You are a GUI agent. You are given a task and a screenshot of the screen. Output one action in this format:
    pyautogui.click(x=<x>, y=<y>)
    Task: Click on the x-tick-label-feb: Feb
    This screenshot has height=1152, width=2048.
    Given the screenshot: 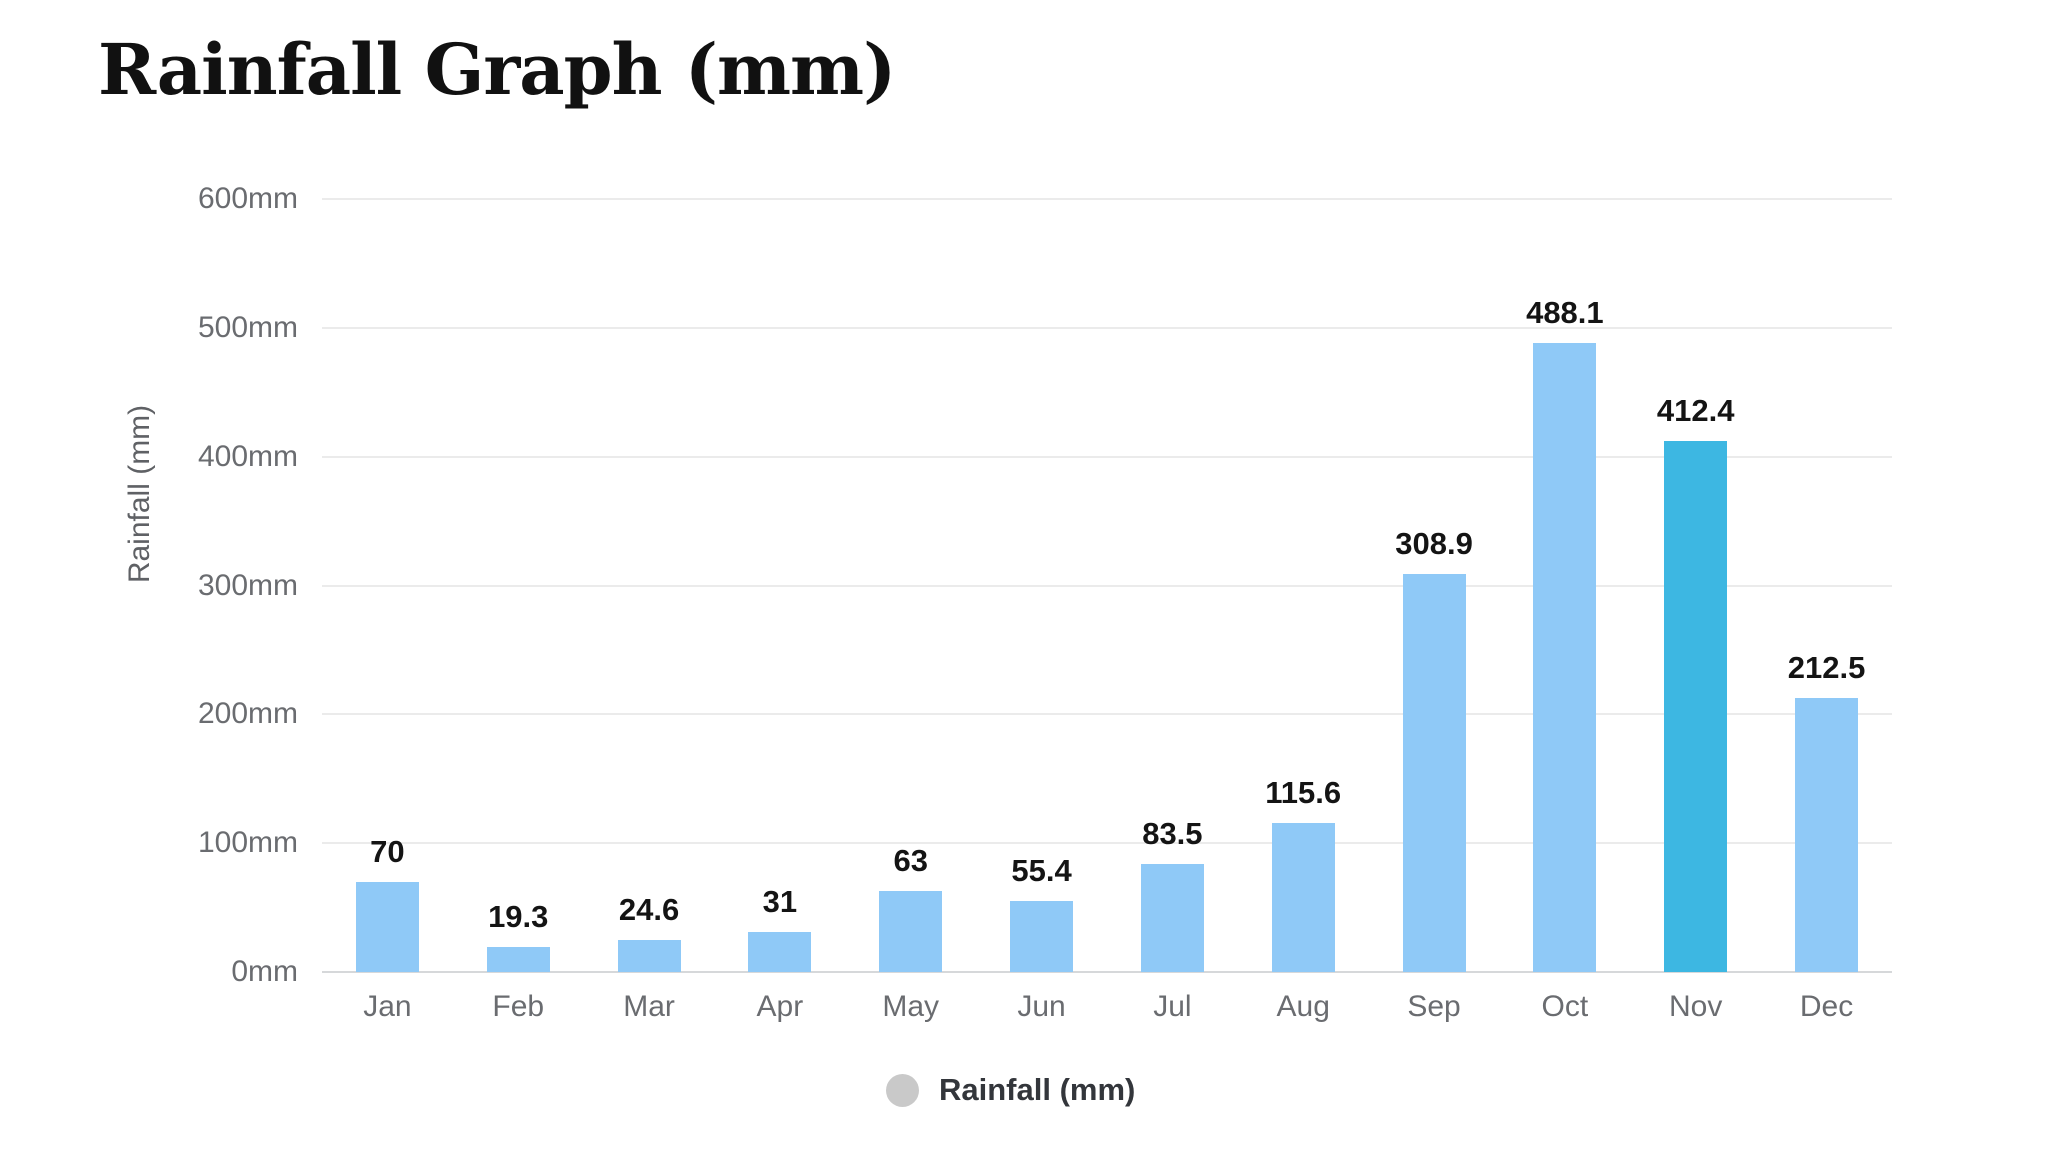 What is the action you would take?
    pyautogui.click(x=518, y=1006)
    